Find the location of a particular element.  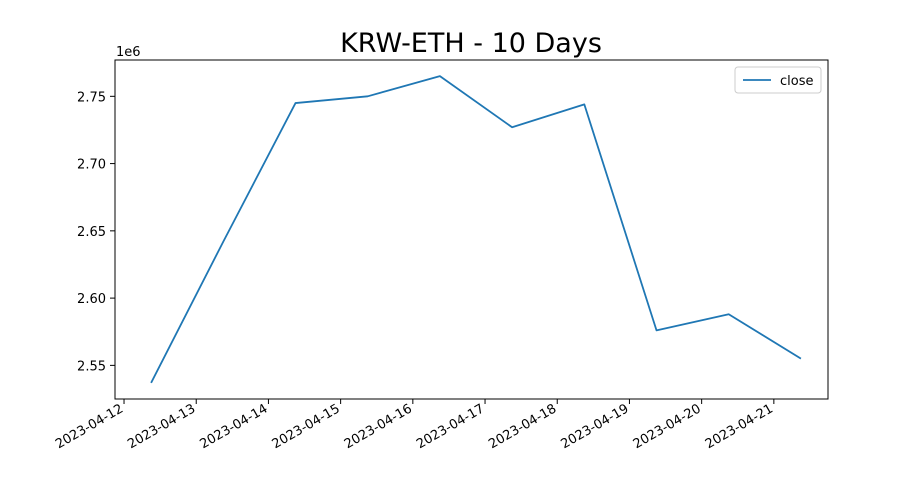

legend: close is located at coordinates (778, 80).